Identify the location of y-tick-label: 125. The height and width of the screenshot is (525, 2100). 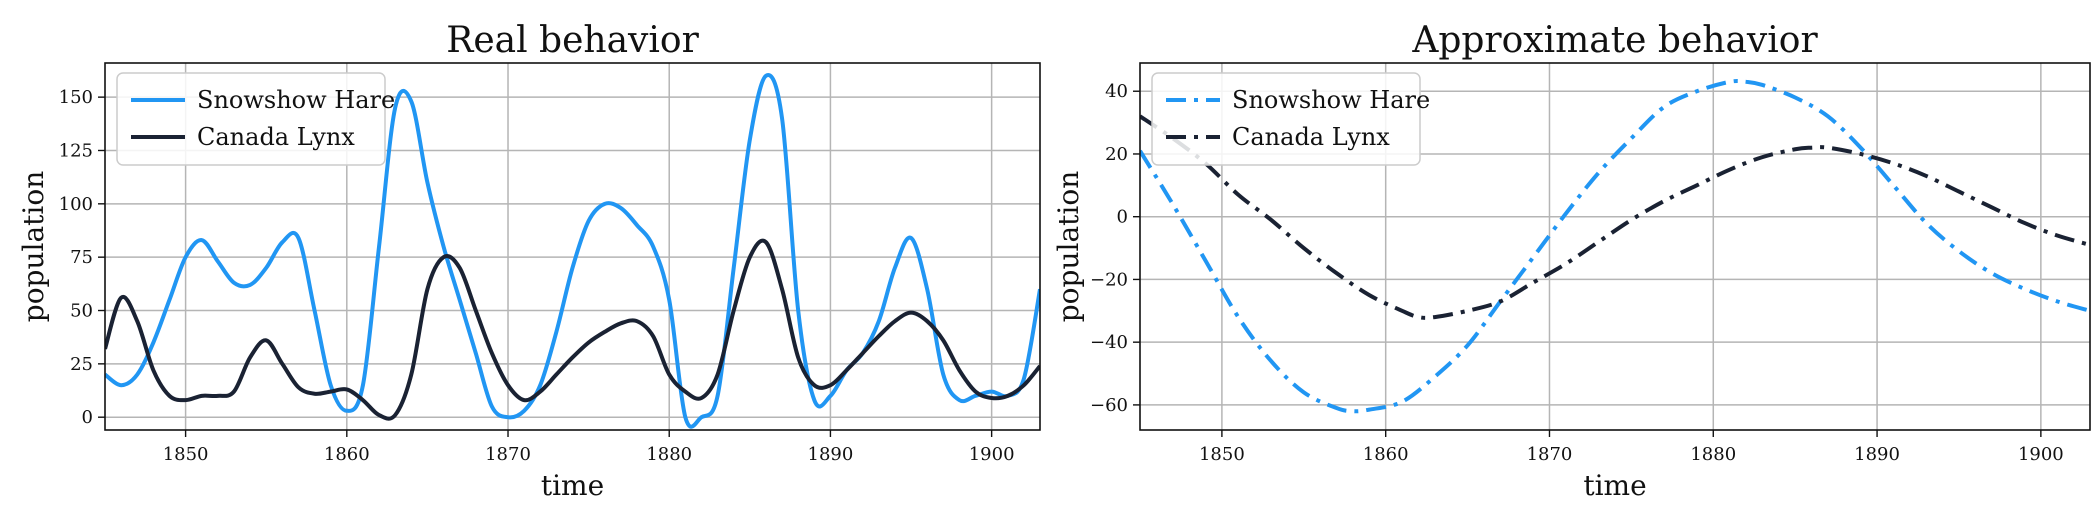
(76, 150).